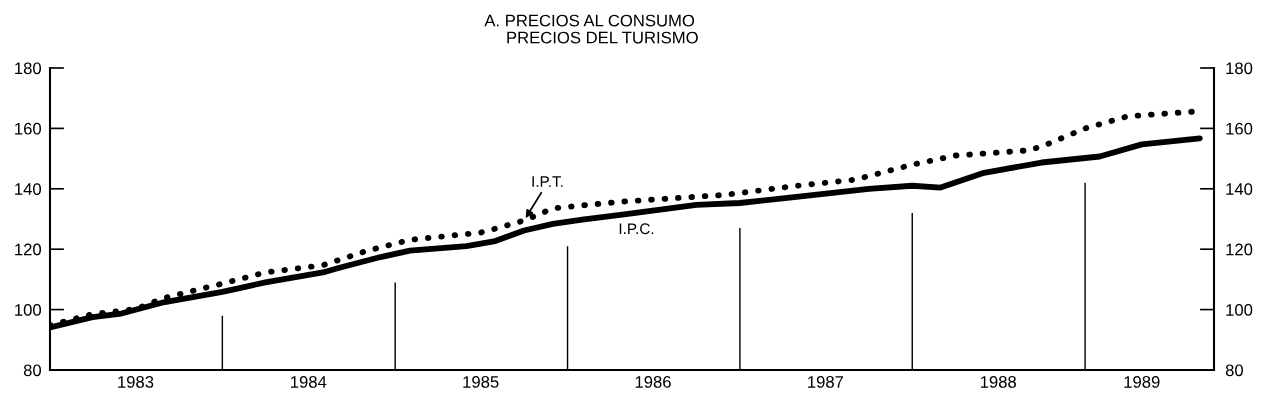  What do you see at coordinates (826, 382) in the screenshot?
I see `x-tick-label: 1987` at bounding box center [826, 382].